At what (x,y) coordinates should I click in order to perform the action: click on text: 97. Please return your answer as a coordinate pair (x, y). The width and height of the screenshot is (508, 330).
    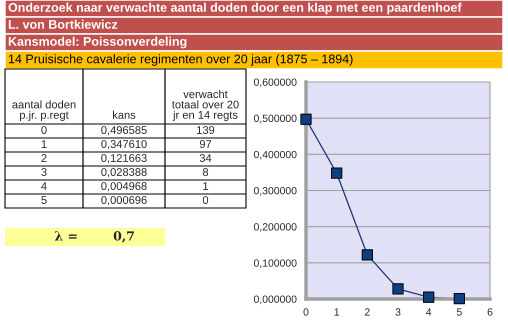
    Looking at the image, I should click on (206, 144).